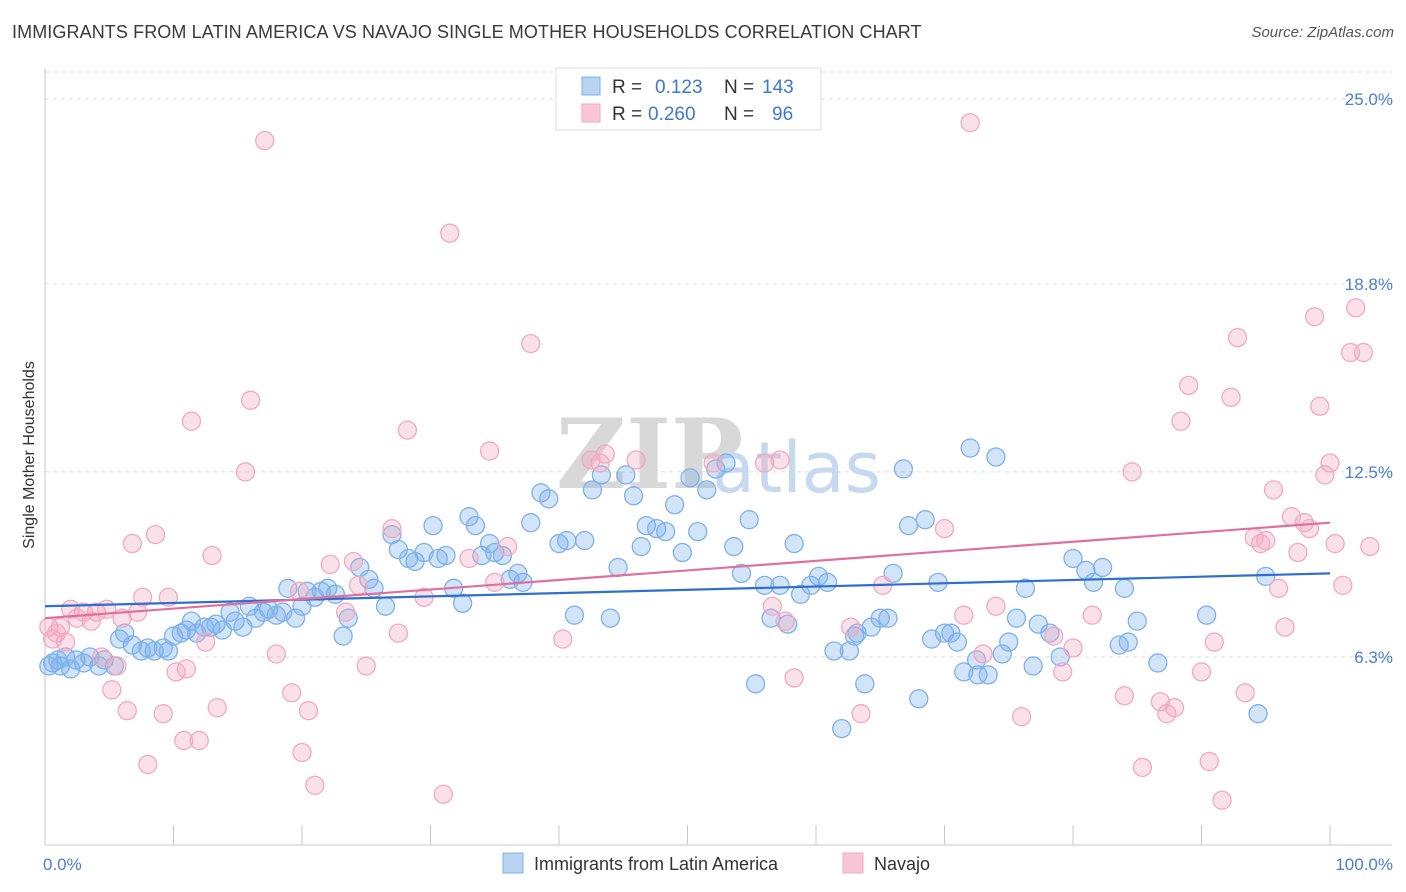  Describe the element at coordinates (656, 864) in the screenshot. I see `bottom-legend-label-immigrants: Immigrants from Latin America` at that location.